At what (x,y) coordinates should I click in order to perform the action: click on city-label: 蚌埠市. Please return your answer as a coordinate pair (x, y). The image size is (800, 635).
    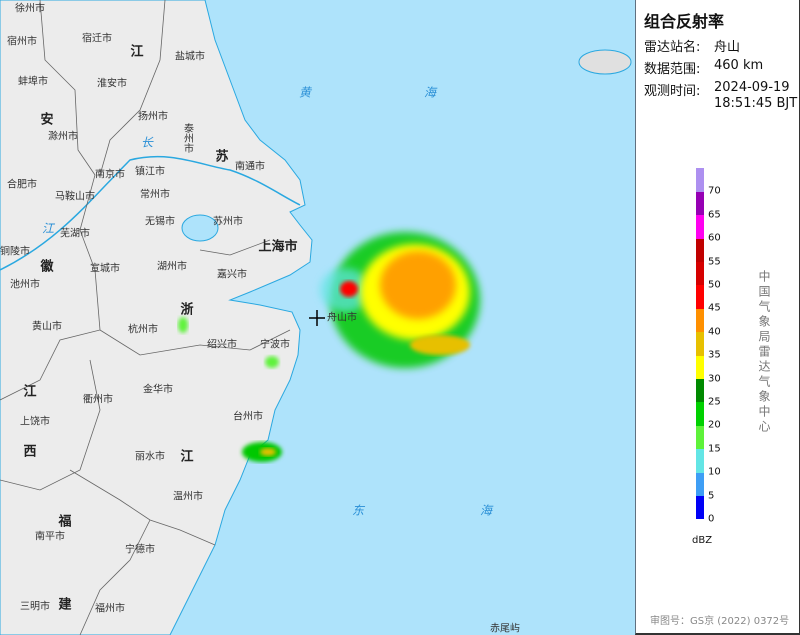
    Looking at the image, I should click on (33, 82).